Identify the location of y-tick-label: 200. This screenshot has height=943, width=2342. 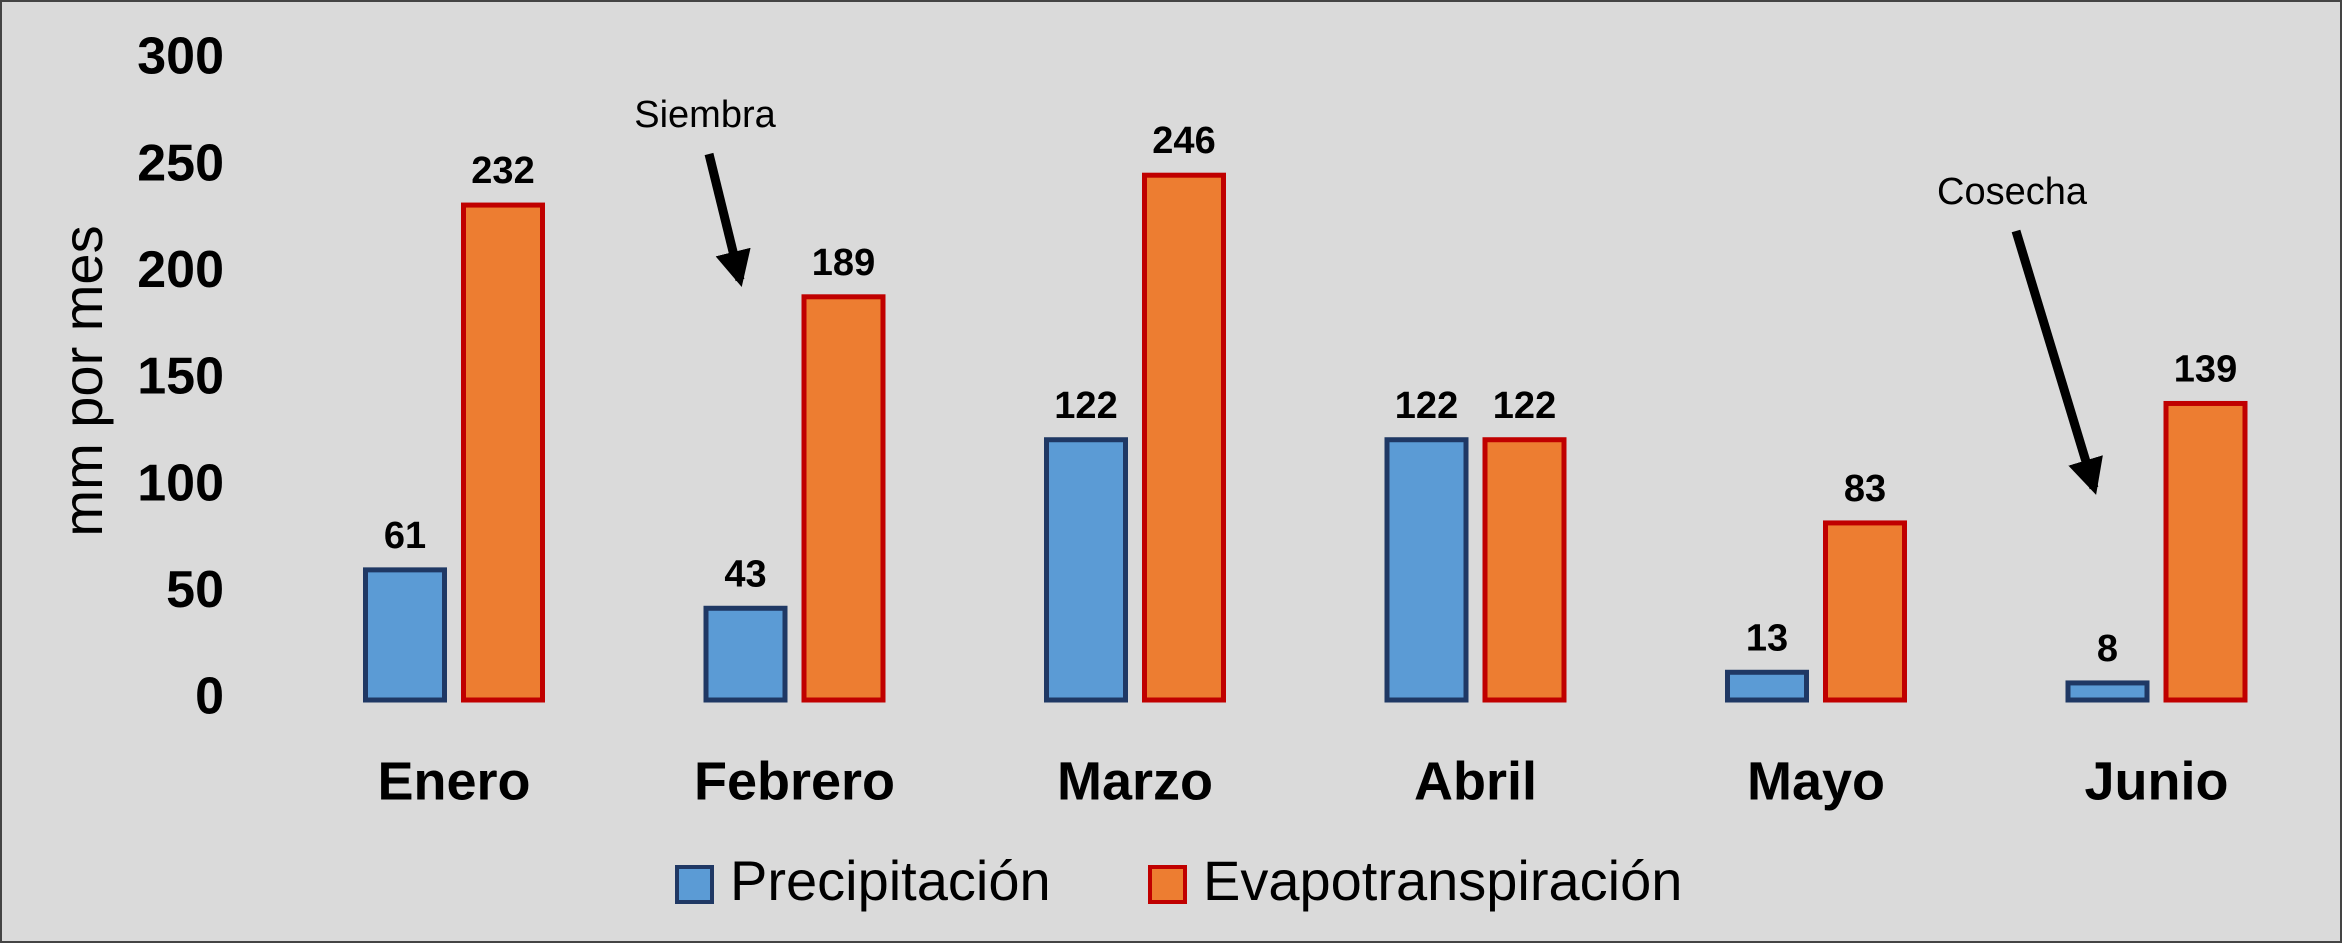
(180, 270).